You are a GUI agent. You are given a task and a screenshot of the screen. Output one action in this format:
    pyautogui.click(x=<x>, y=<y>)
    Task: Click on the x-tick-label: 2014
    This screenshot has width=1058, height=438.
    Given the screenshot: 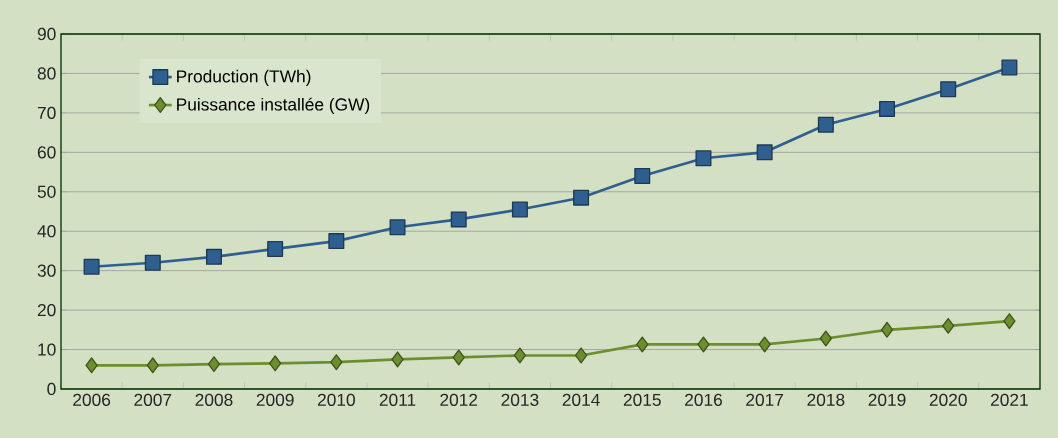 What is the action you would take?
    pyautogui.click(x=581, y=399)
    